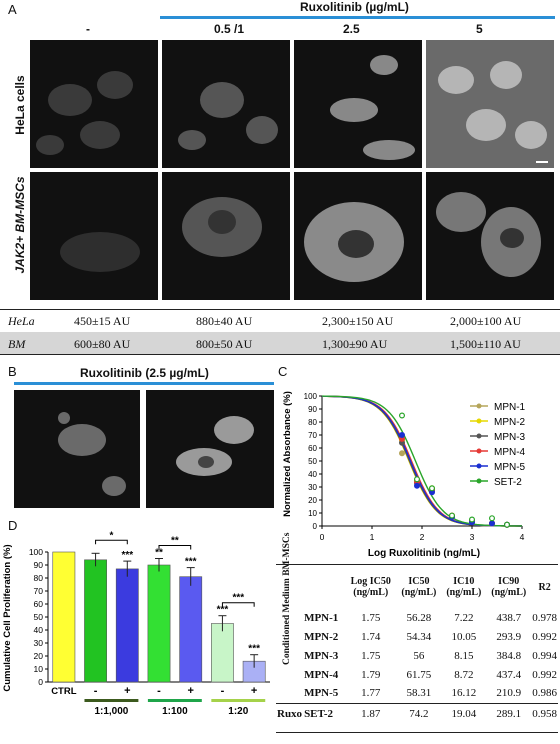 The image size is (560, 744). I want to click on micrograph-hela-ctrl, so click(94, 104).